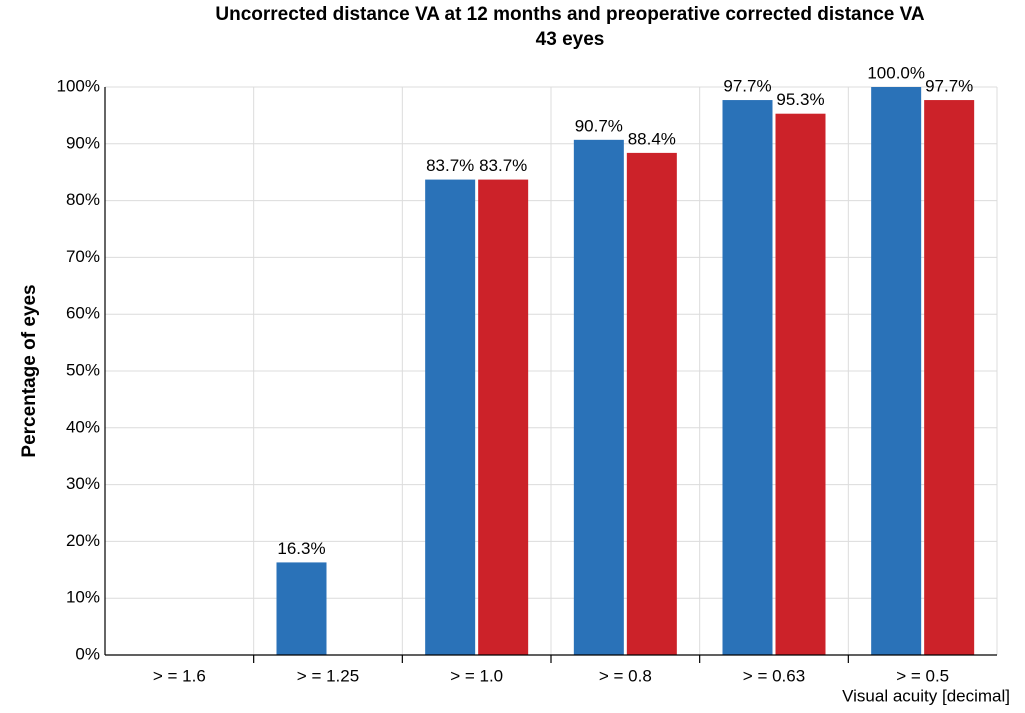 The width and height of the screenshot is (1025, 713). I want to click on data-label: 16.3%, so click(301, 548).